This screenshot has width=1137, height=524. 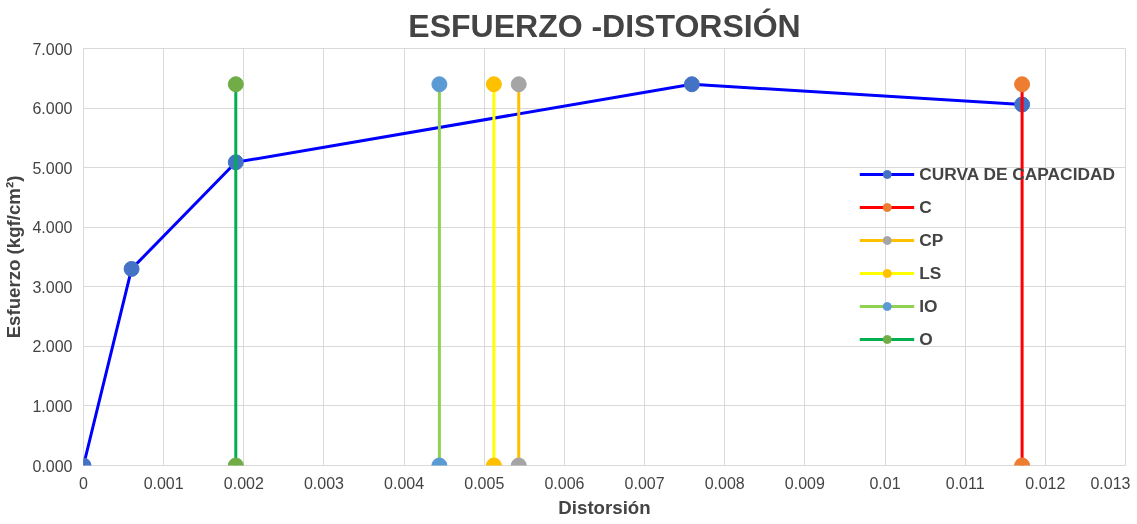 I want to click on y-tick-label: 5.000, so click(x=52, y=168).